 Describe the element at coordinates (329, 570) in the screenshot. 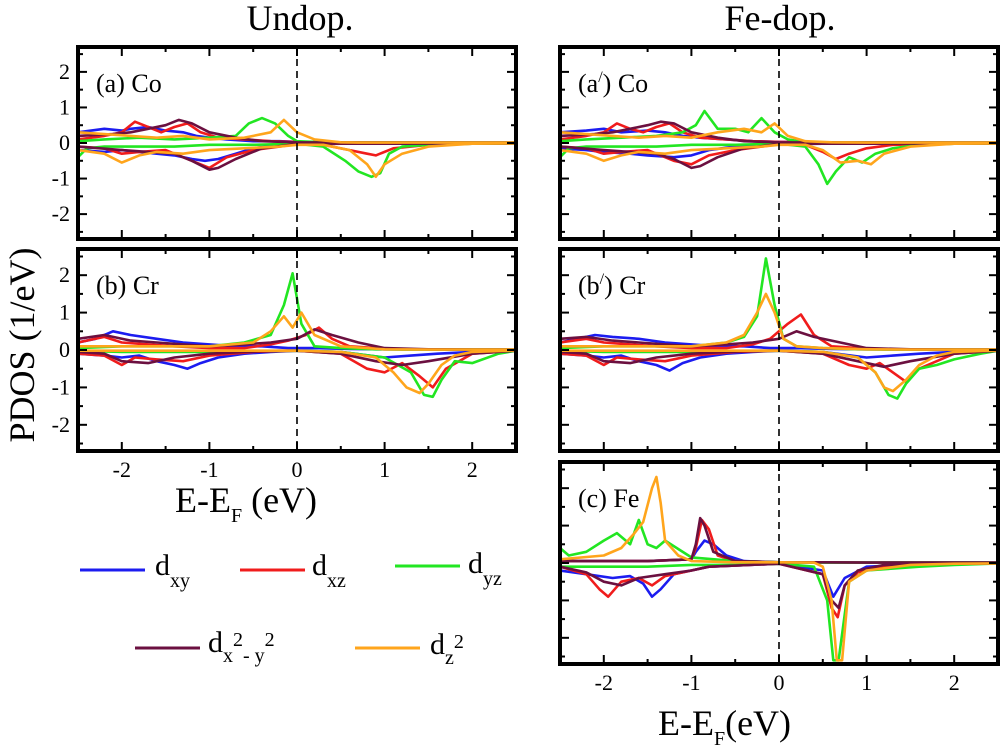

I see `legend-label-dxz: dxz` at that location.